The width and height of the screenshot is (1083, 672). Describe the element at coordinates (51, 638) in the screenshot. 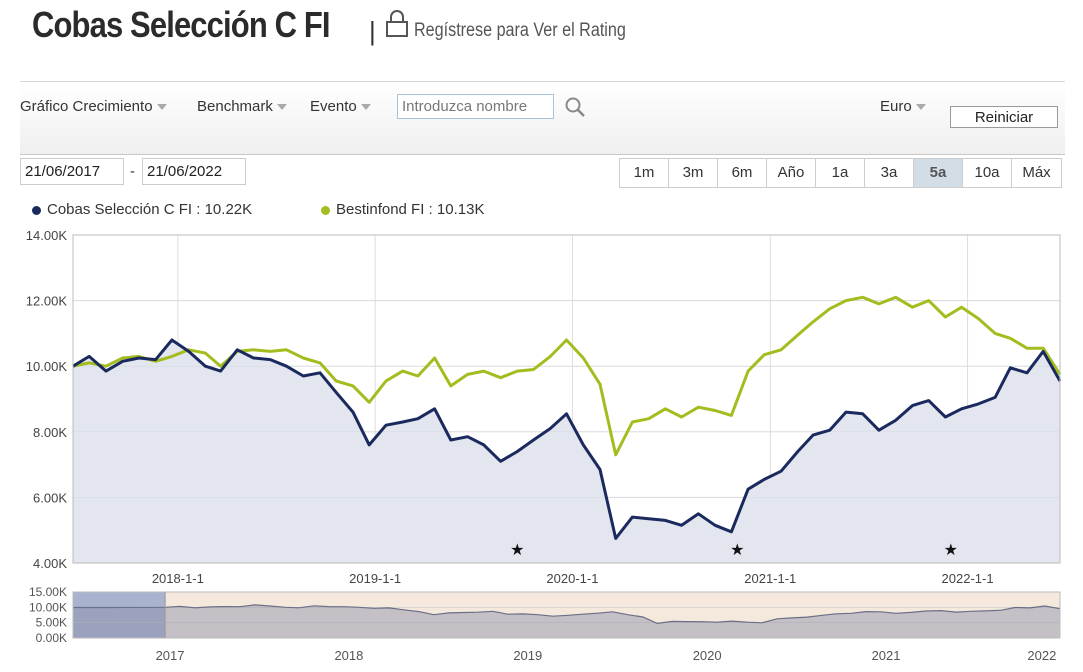

I see `navigator-y-tick-label: 0.00K` at that location.